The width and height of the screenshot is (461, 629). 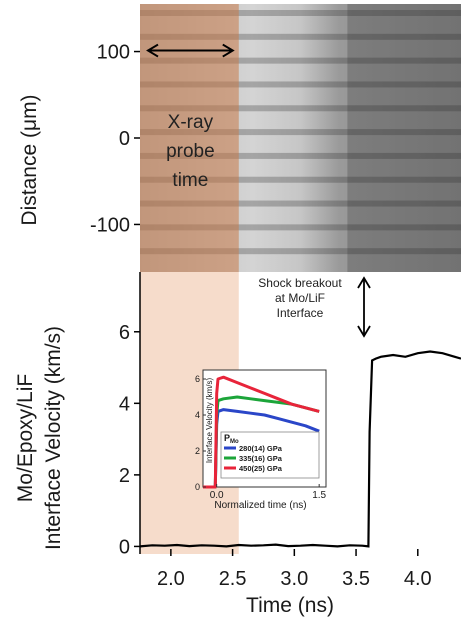 I want to click on xray-probe-band, so click(x=189, y=138).